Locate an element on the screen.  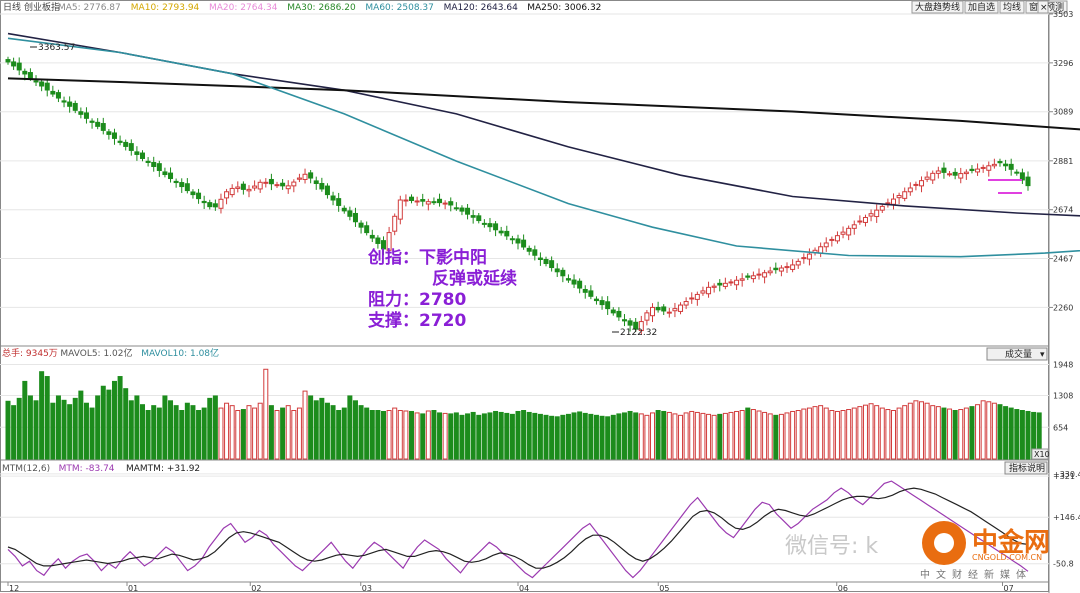
ma-label-6: MA250: 3006.32 is located at coordinates (564, 8).